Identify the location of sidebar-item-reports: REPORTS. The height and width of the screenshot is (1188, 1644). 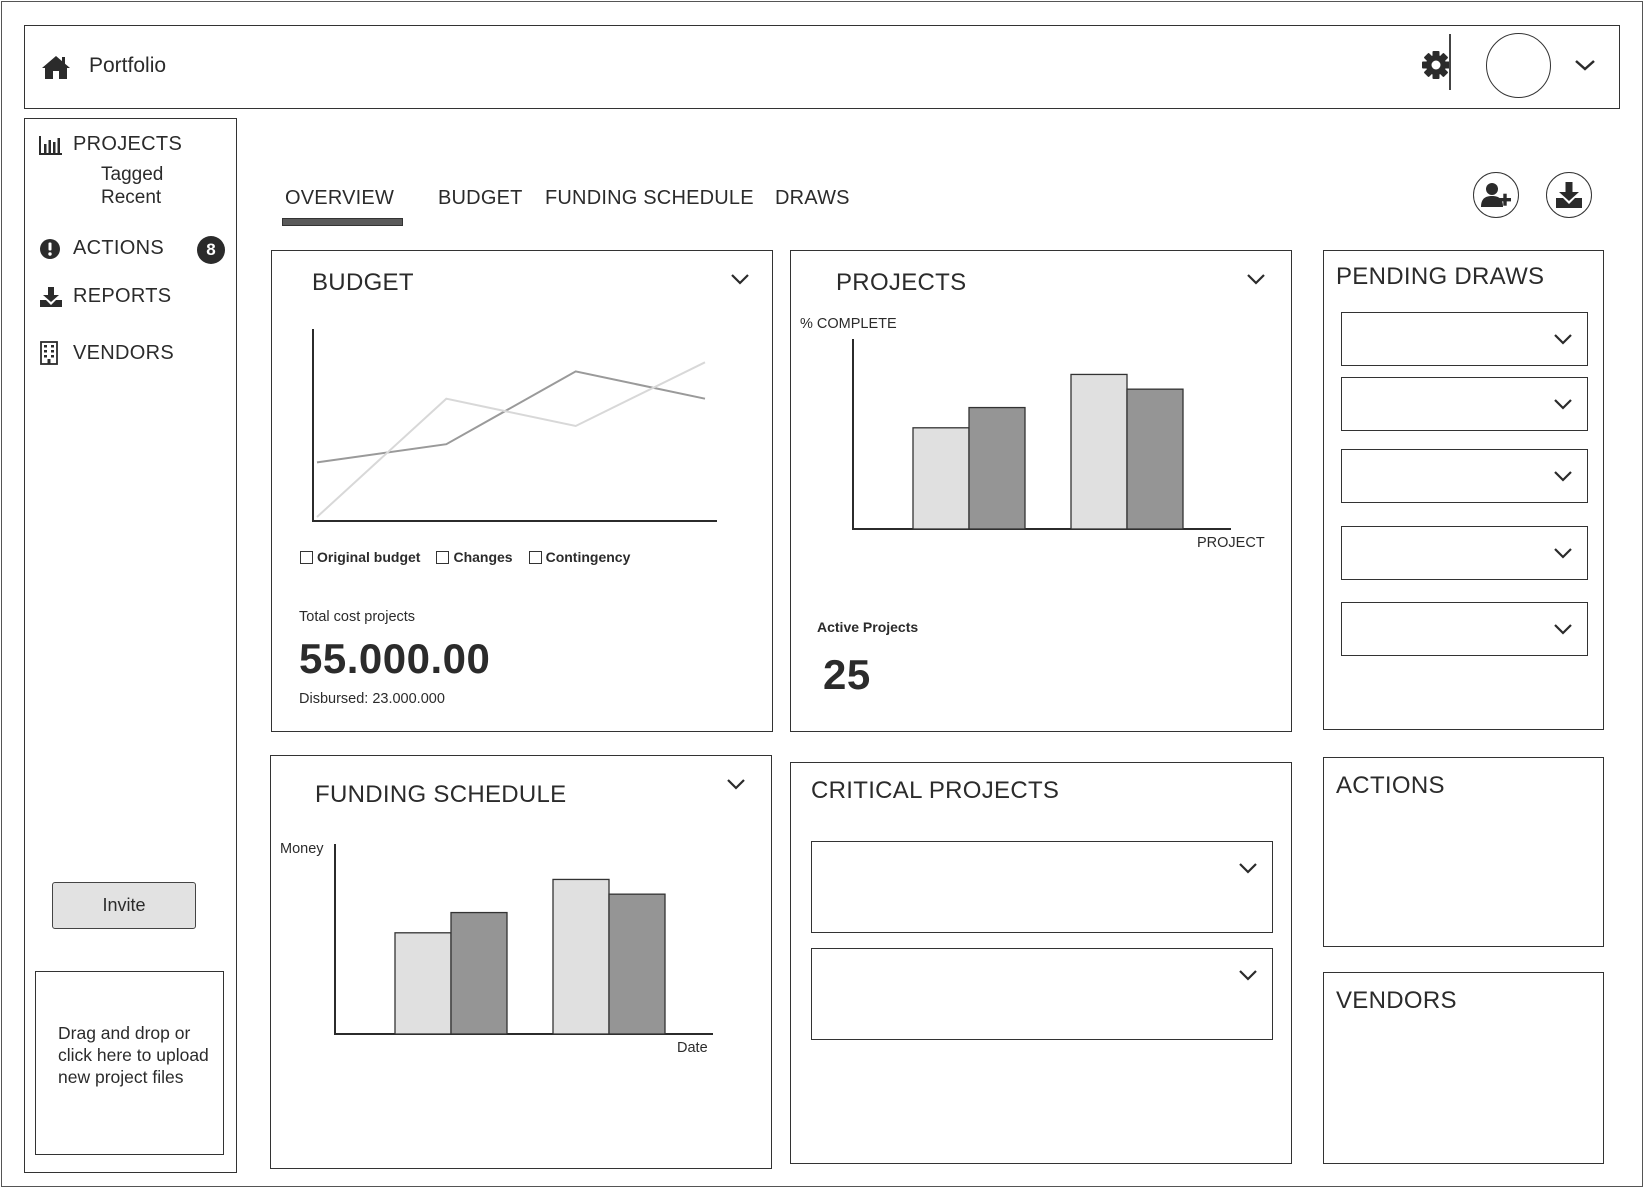
(105, 296).